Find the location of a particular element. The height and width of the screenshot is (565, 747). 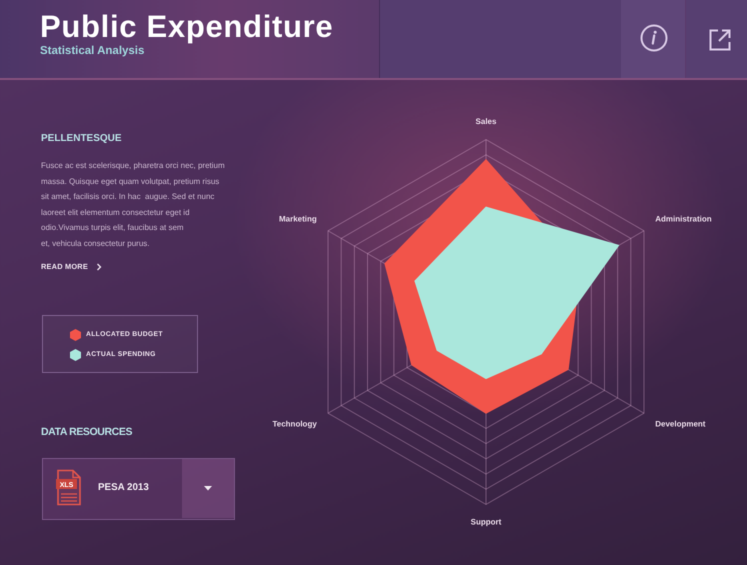

spoke-label: Support is located at coordinates (486, 521).